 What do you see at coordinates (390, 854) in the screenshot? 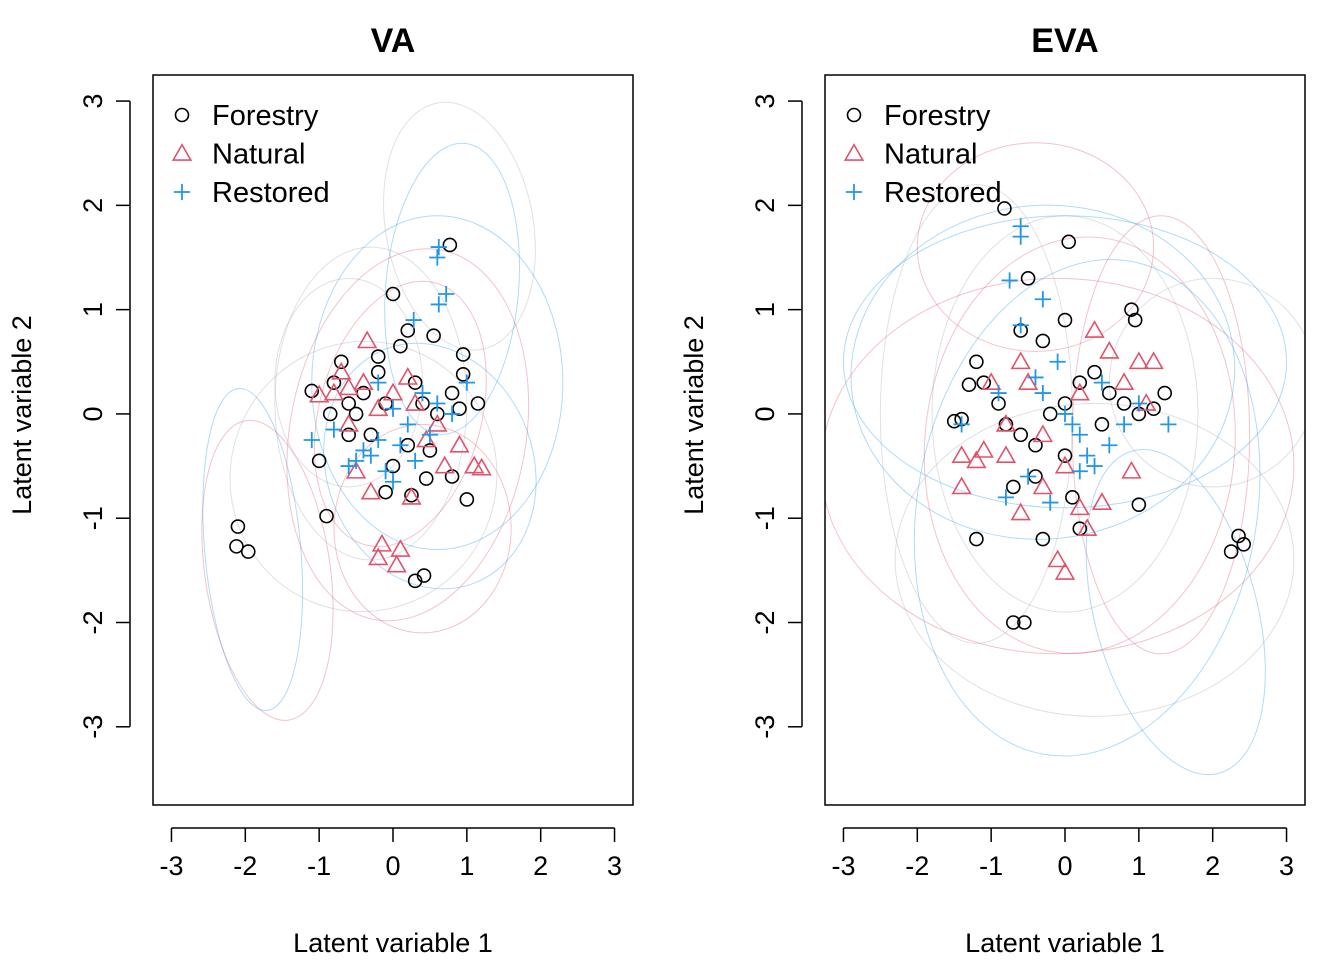
I see `x-axis: -3 -2 -1 0 1 2 3` at bounding box center [390, 854].